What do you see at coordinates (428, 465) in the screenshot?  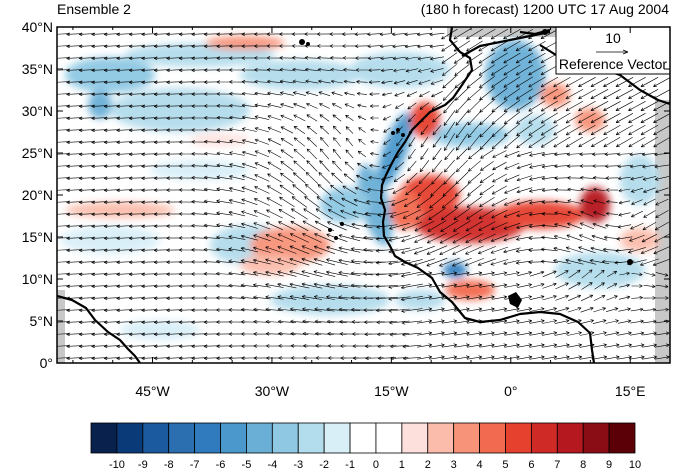 I see `colorbar-label: 2` at bounding box center [428, 465].